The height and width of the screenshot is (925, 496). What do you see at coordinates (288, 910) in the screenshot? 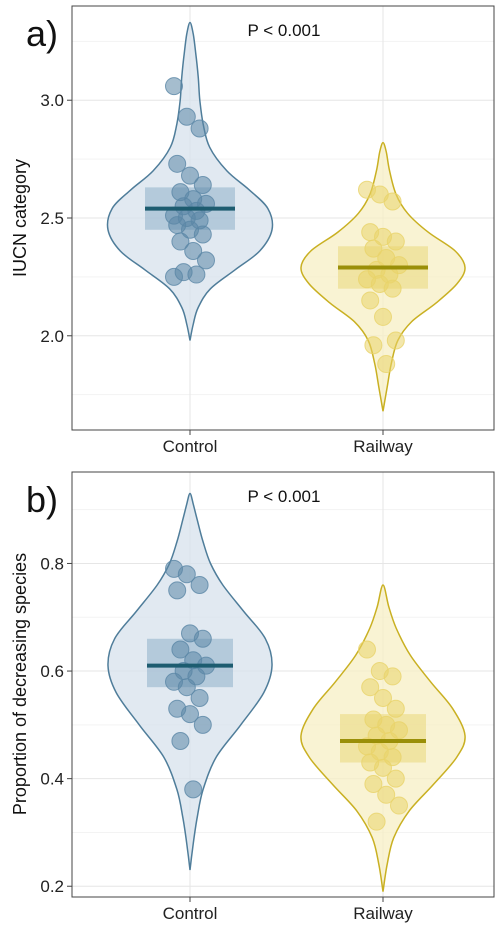
I see `x-ticks-b: Control Railway` at bounding box center [288, 910].